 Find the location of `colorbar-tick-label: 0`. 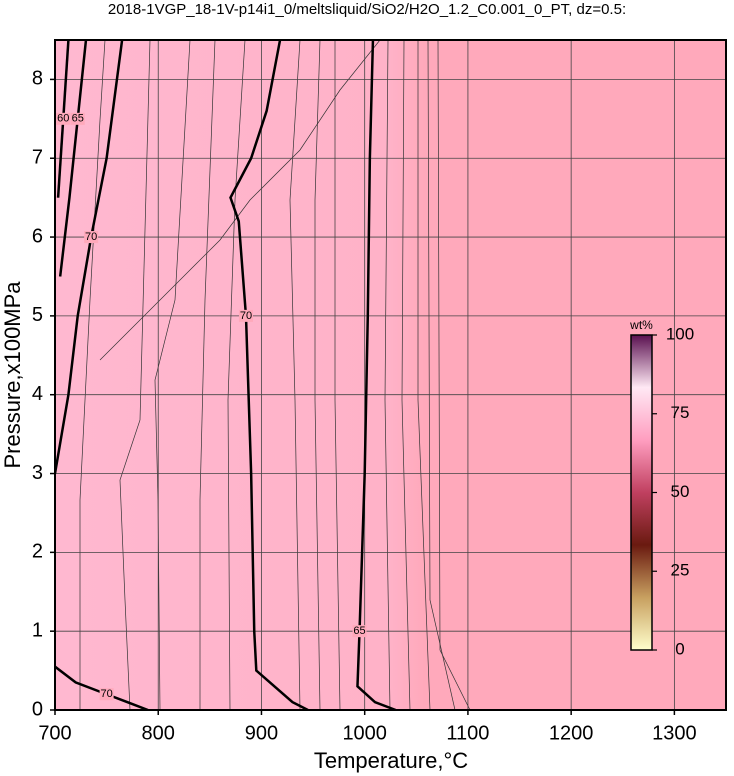

colorbar-tick-label: 0 is located at coordinates (679, 648).